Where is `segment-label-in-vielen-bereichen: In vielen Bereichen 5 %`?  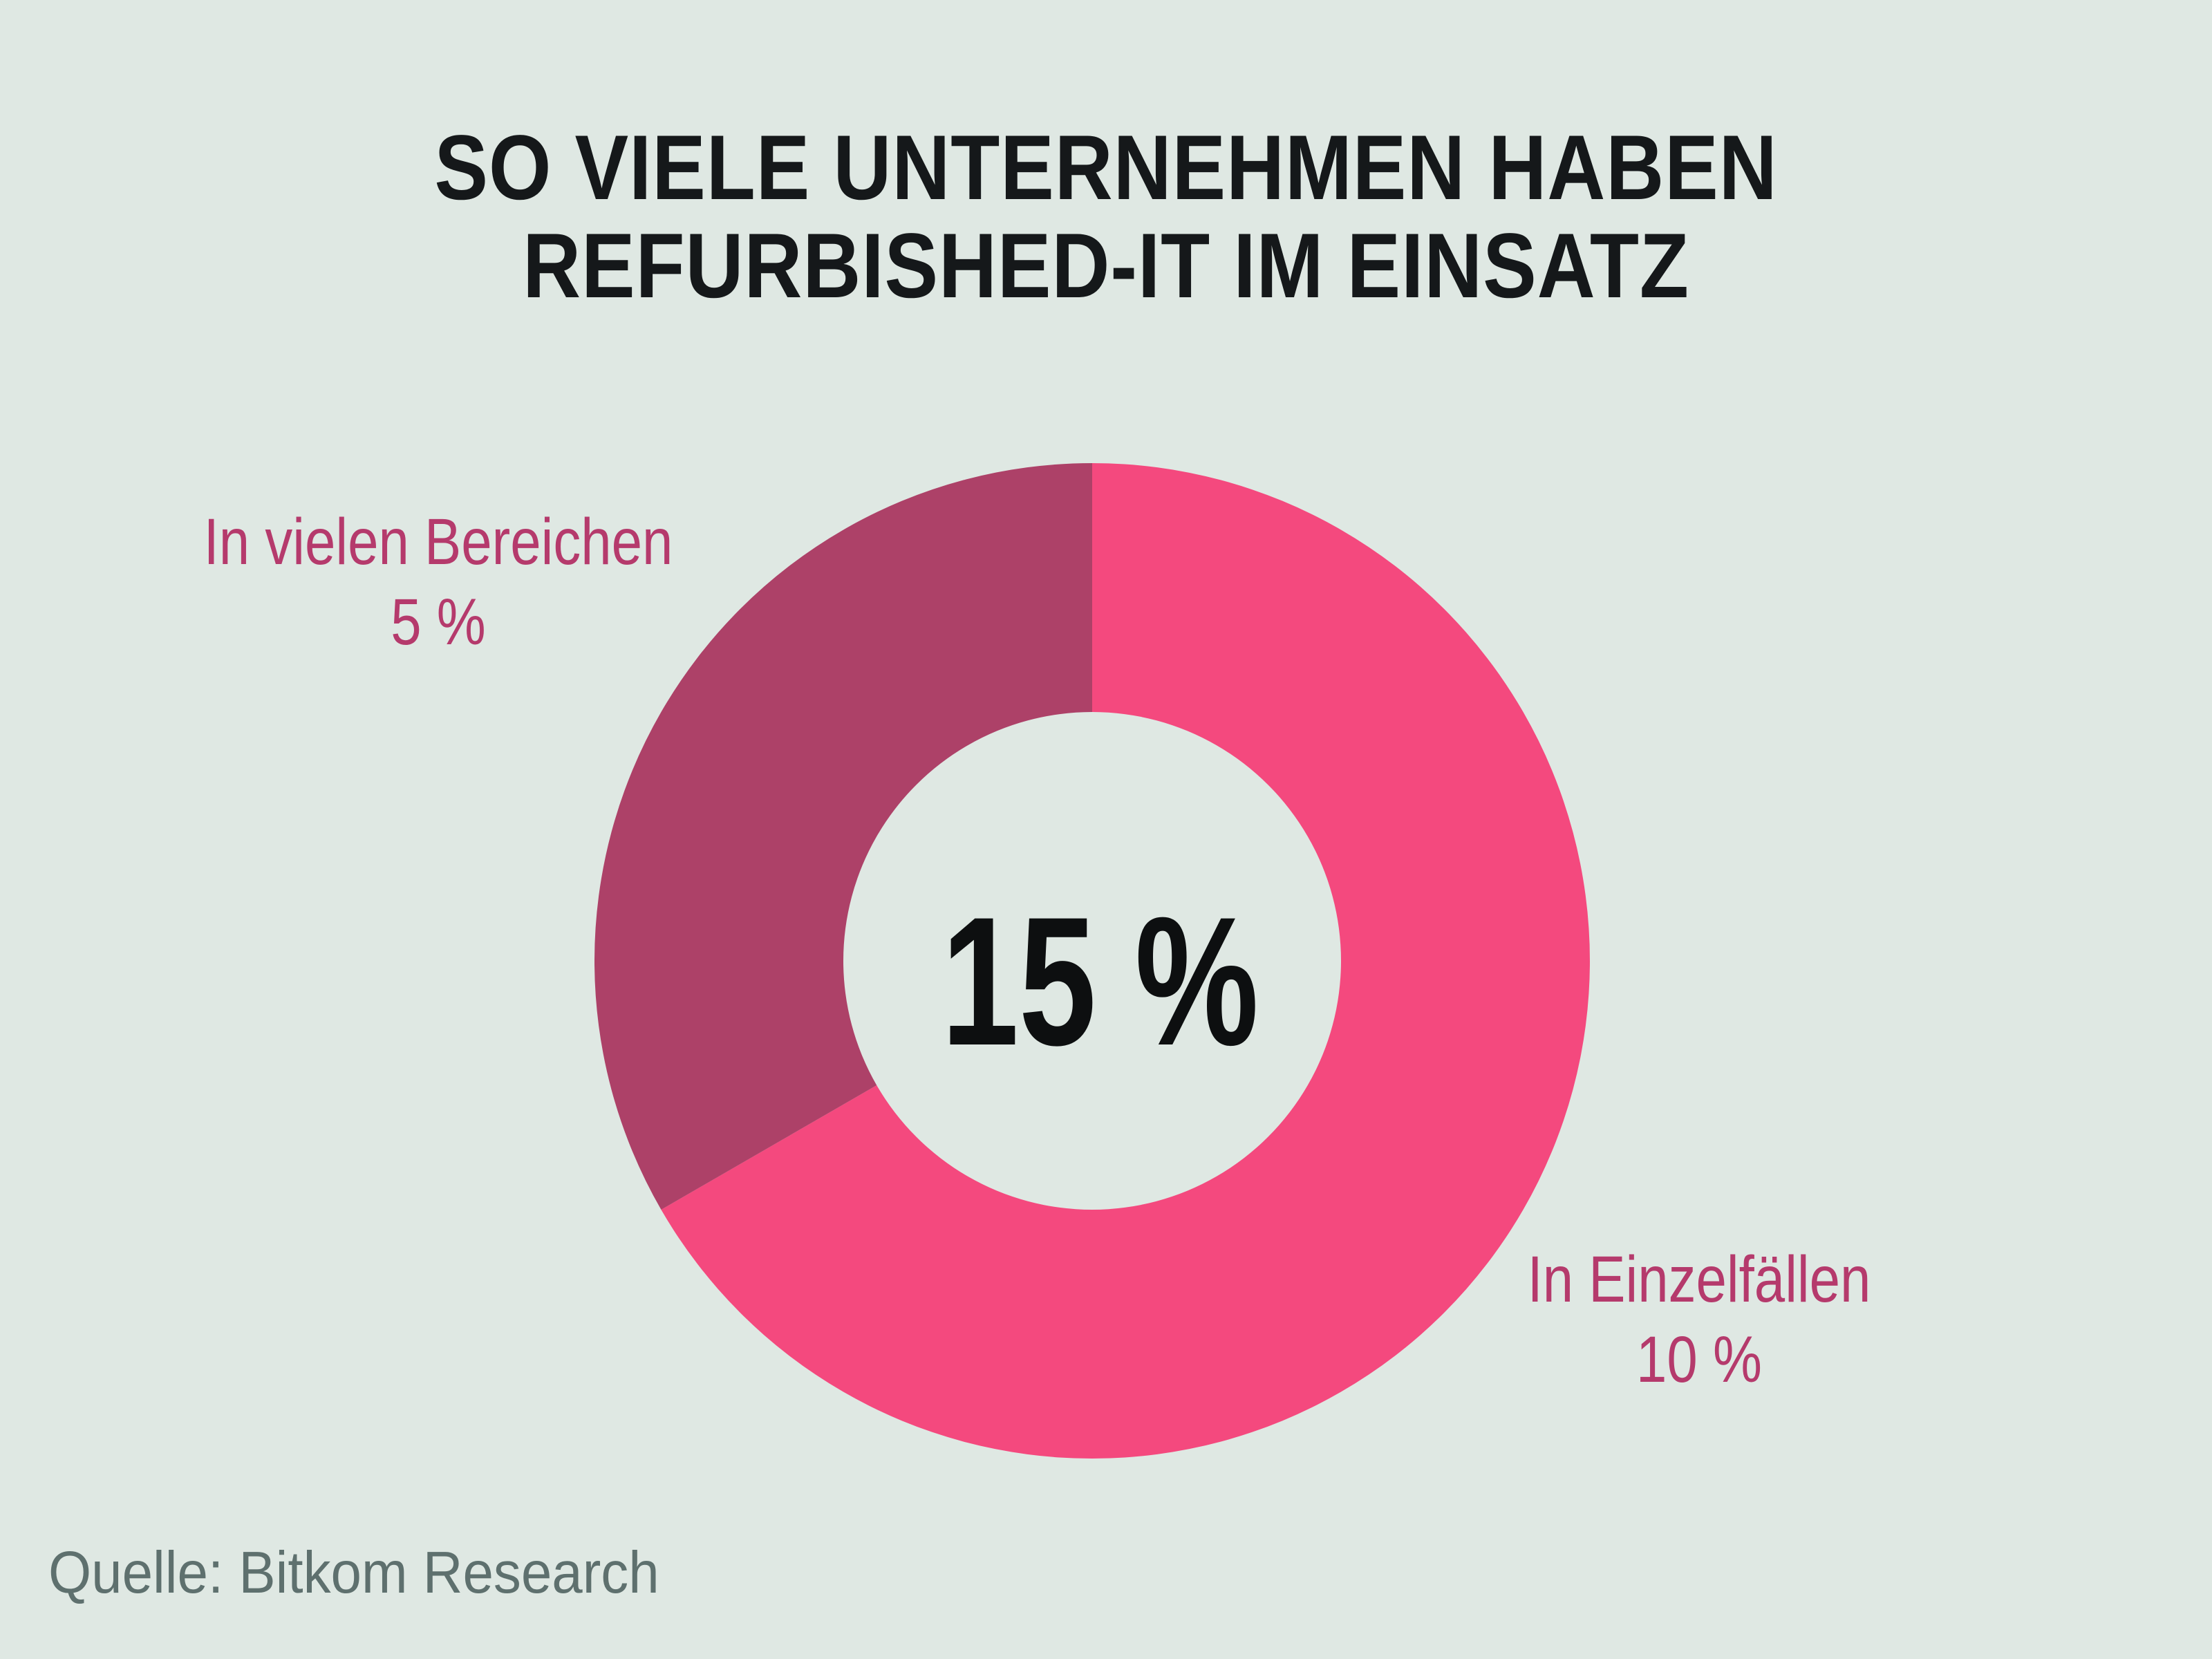 segment-label-in-vielen-bereichen: In vielen Bereichen 5 % is located at coordinates (439, 582).